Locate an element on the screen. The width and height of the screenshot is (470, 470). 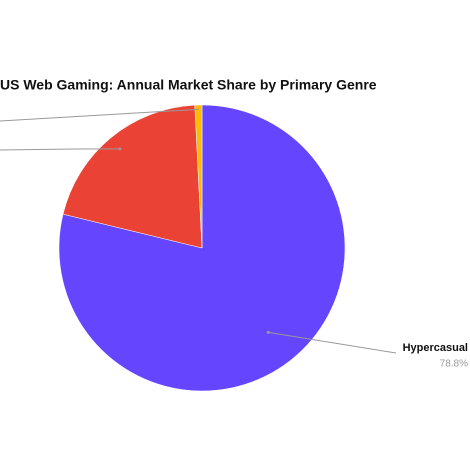
slice-label: Hypercasual is located at coordinates (435, 348).